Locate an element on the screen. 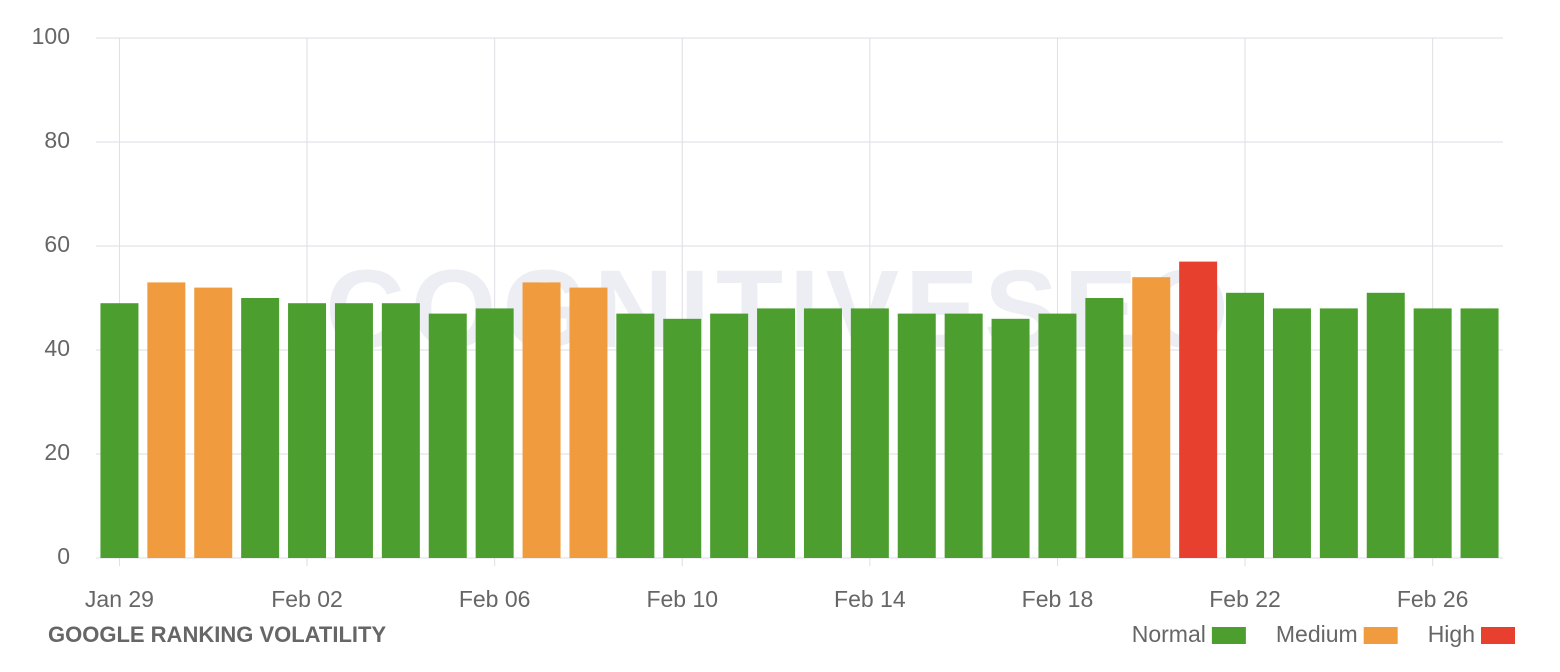 The width and height of the screenshot is (1560, 672). x-tick-label: Feb 10 is located at coordinates (682, 599).